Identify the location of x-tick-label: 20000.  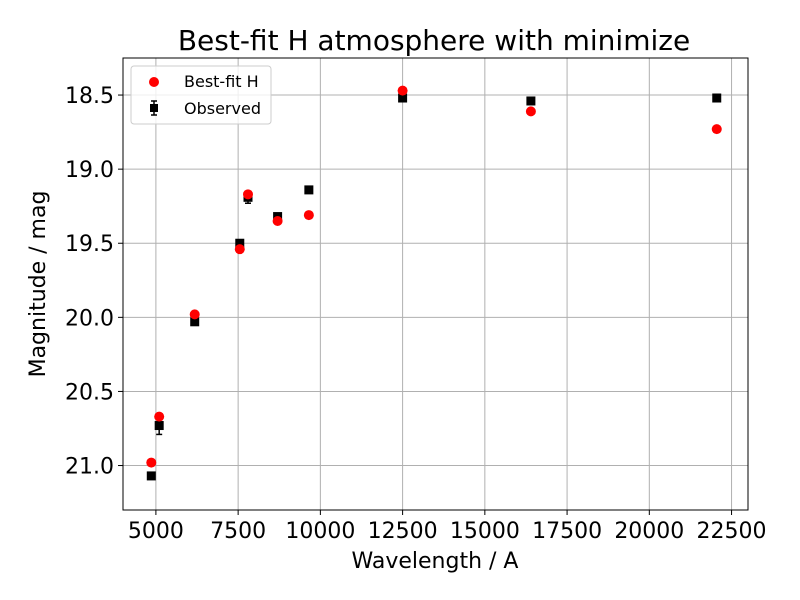
(649, 531).